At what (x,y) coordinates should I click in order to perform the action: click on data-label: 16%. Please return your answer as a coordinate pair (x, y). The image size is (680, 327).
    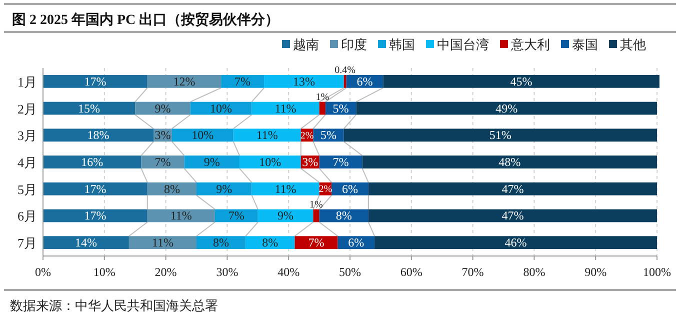
    Looking at the image, I should click on (92, 162).